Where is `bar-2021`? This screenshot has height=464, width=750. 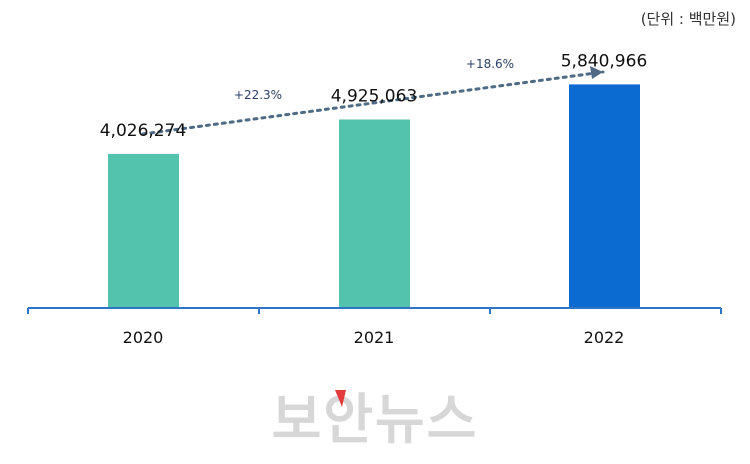 bar-2021 is located at coordinates (374, 213).